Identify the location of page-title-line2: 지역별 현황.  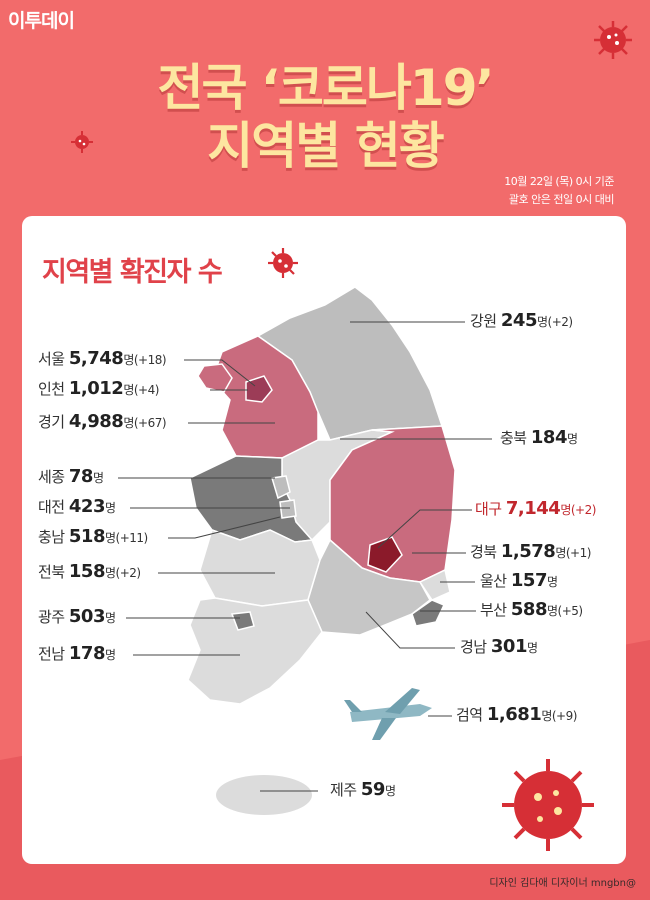
(325, 146).